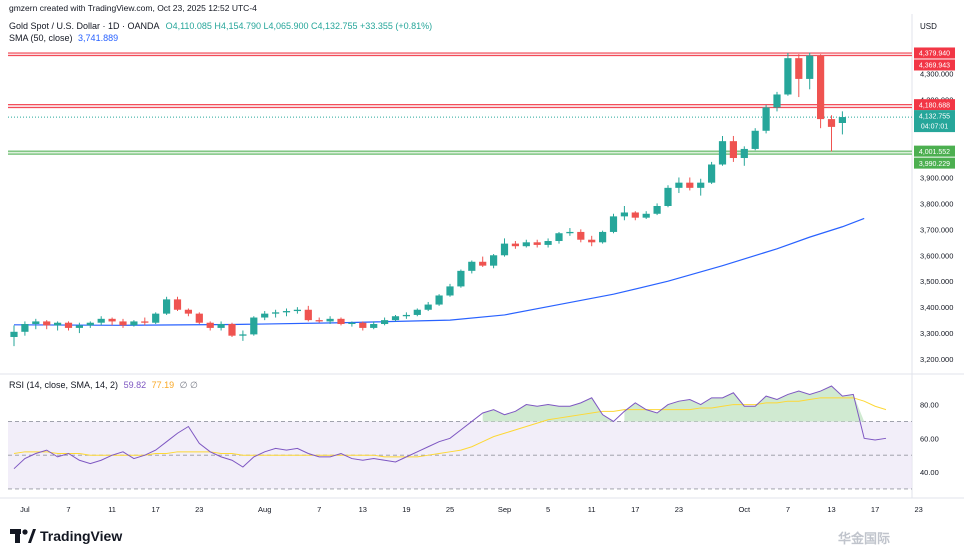  I want to click on level-price-label: 4,369.943, so click(934, 66).